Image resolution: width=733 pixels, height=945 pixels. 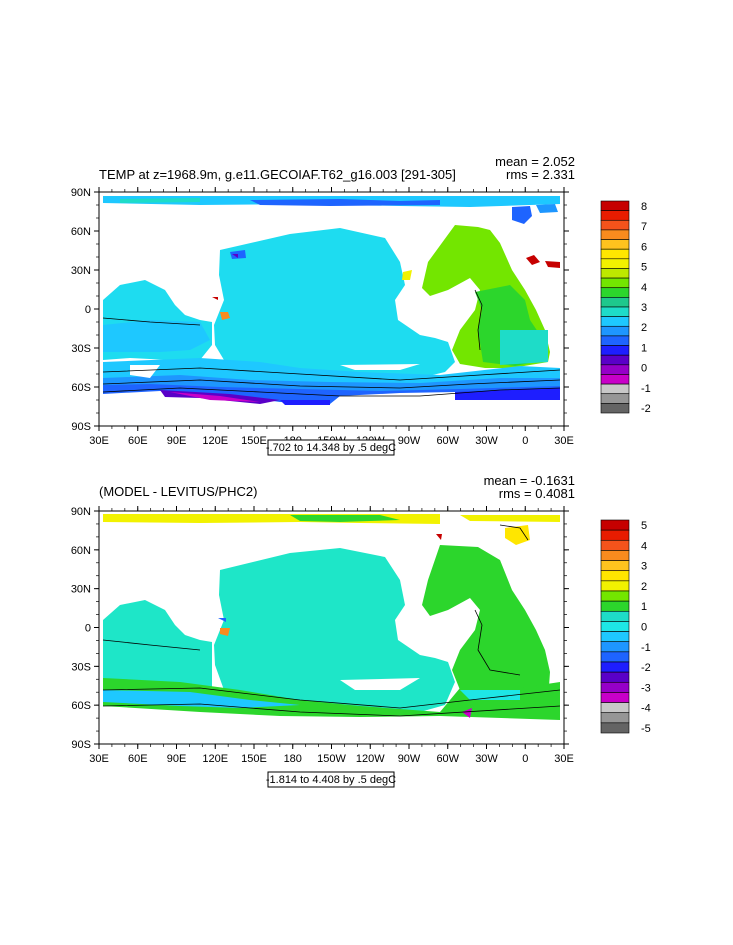 I want to click on x-tick-label: 60E, so click(x=138, y=759).